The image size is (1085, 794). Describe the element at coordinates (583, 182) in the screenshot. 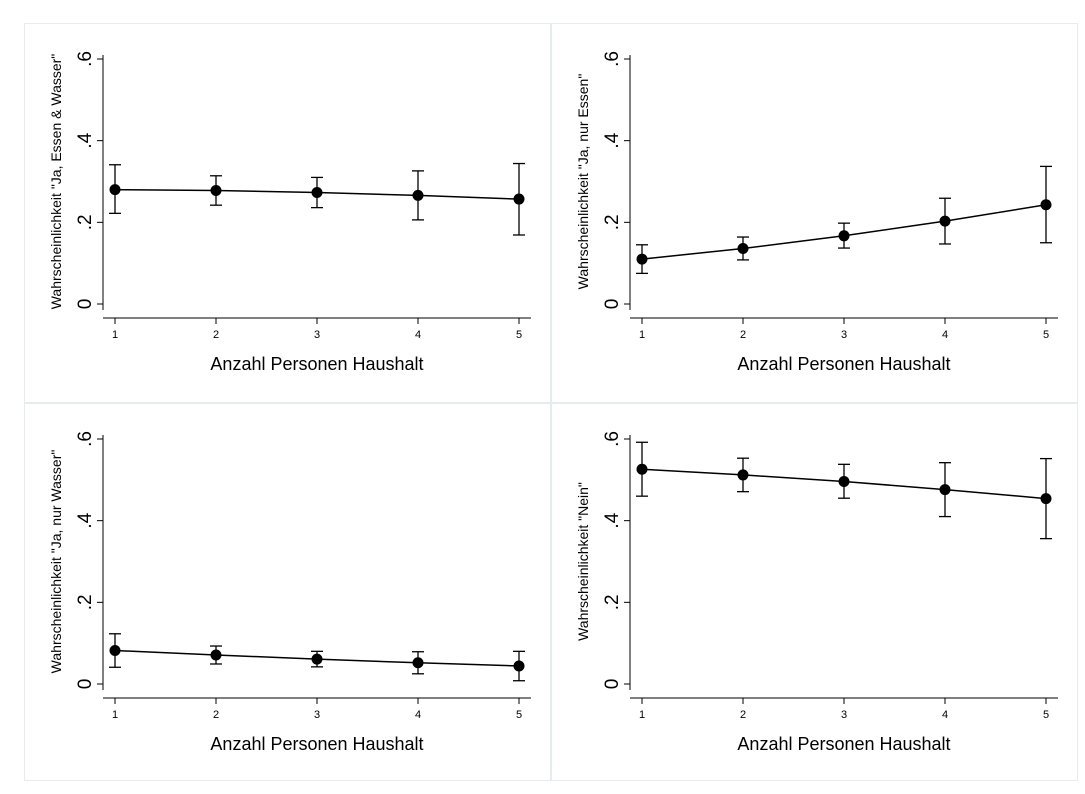

I see `y-axis-title: Wahrscheinlichkeit "Ja, nur Essen"` at that location.